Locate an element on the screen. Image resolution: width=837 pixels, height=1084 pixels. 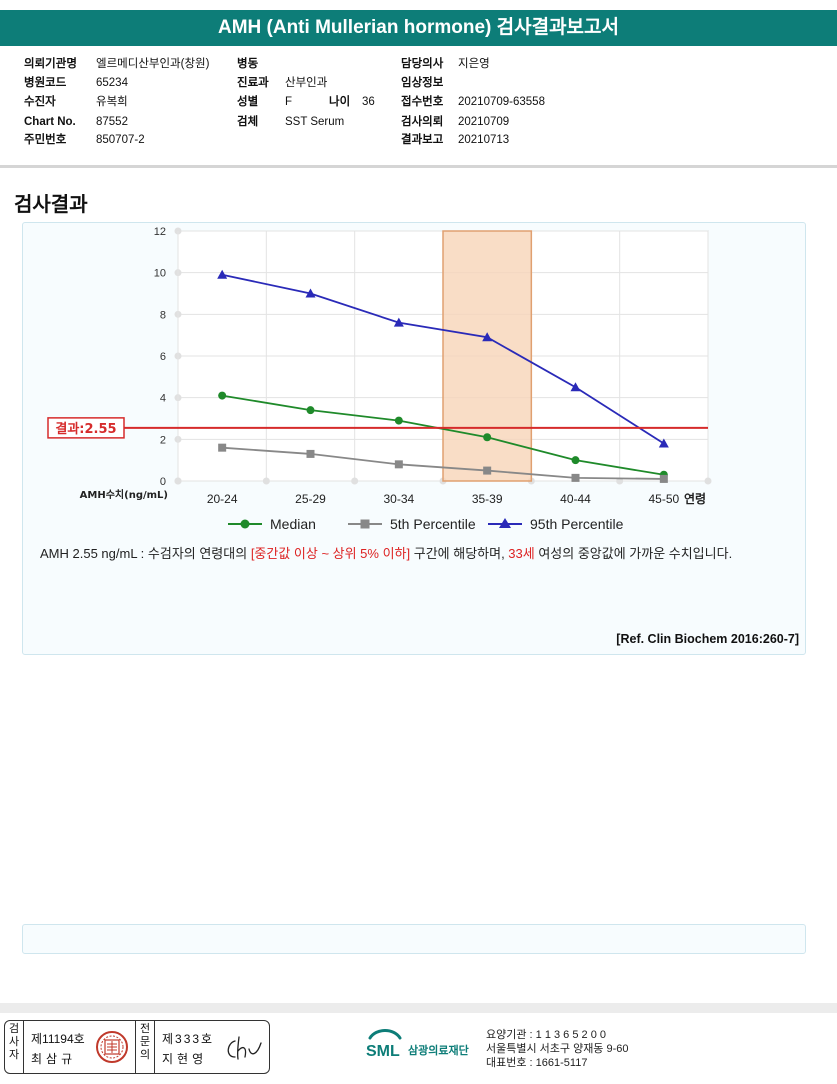
sex-label: 성별 is located at coordinates (248, 102).